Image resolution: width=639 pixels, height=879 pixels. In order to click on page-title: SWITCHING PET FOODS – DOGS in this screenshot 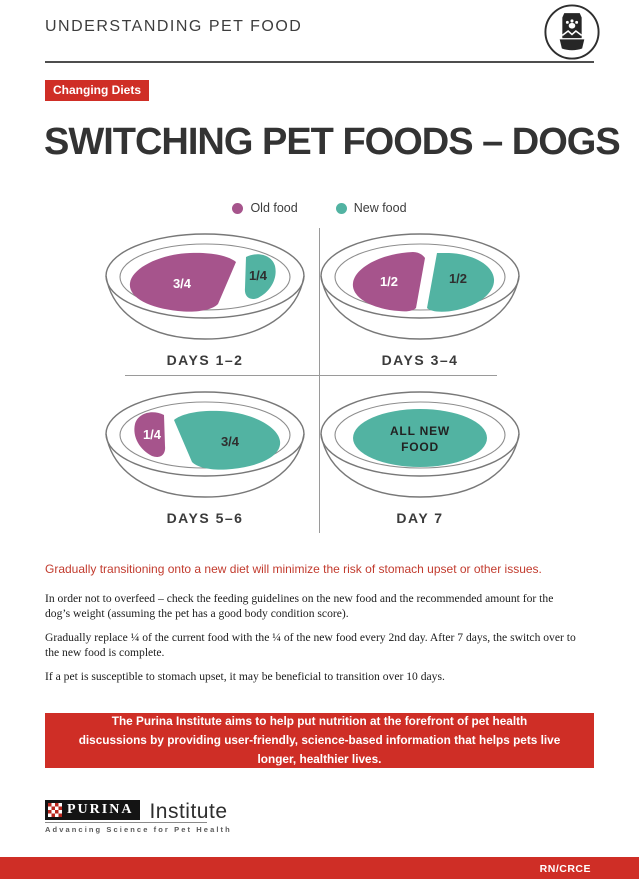, I will do `click(332, 142)`.